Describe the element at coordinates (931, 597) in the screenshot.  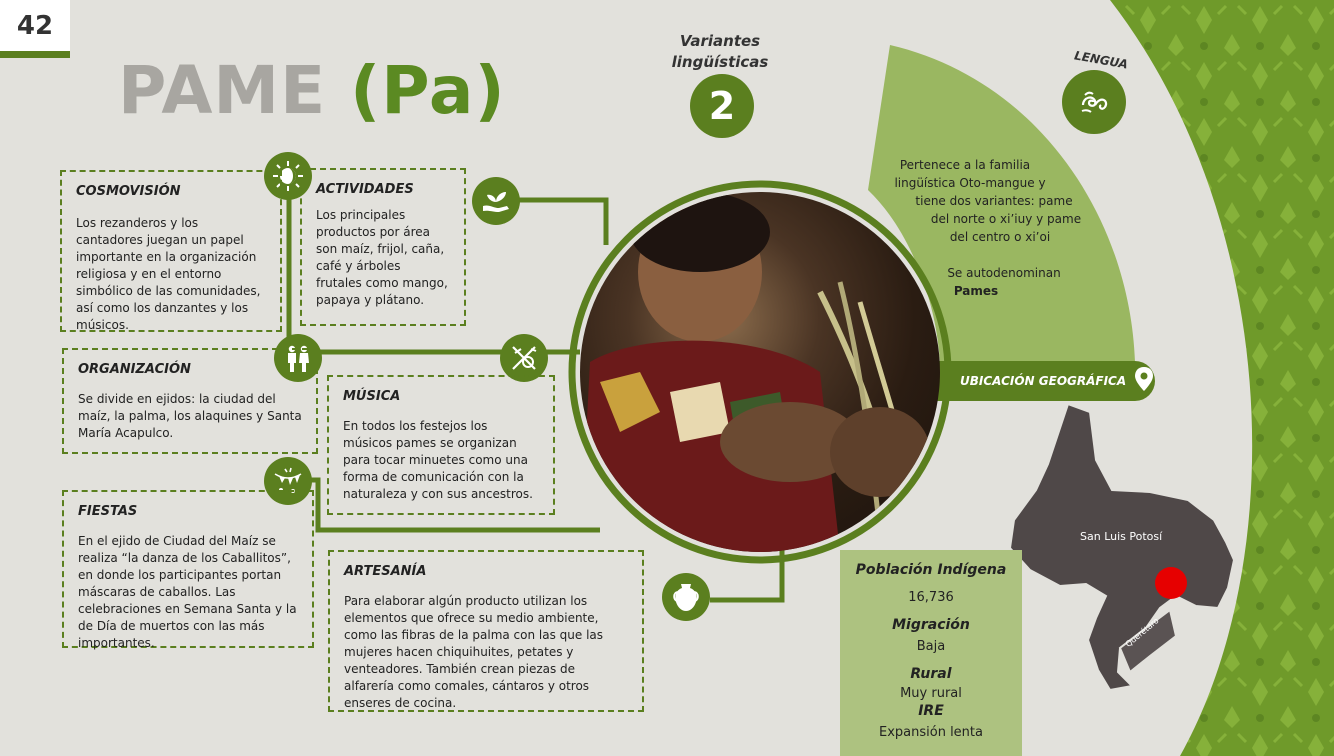
I see `poblacion-value: 16,736` at that location.